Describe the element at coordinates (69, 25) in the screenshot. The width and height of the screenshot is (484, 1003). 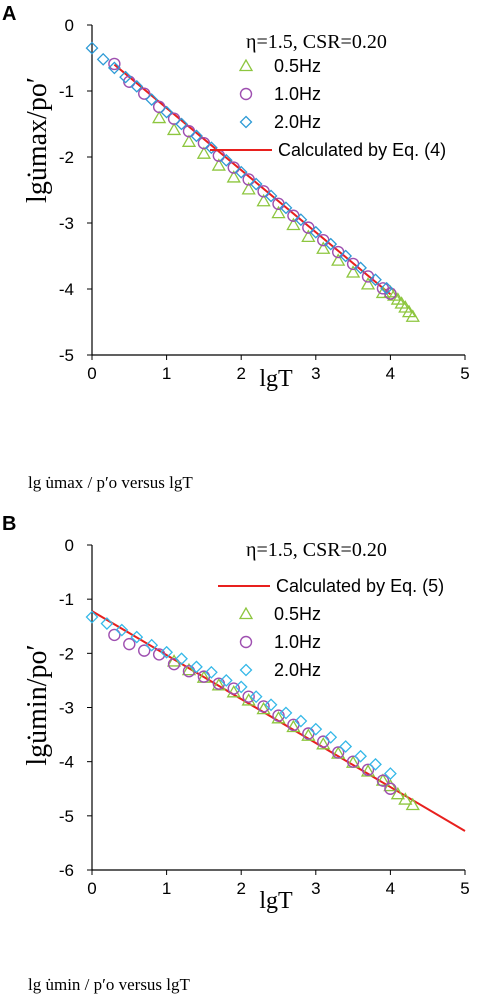
I see `y-tick-label: 0` at that location.